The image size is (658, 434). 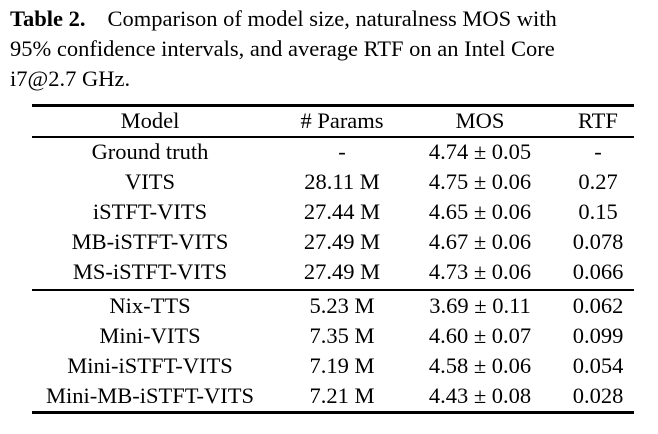 What do you see at coordinates (480, 181) in the screenshot?
I see `cell-mos: 4.75 ± 0.06` at bounding box center [480, 181].